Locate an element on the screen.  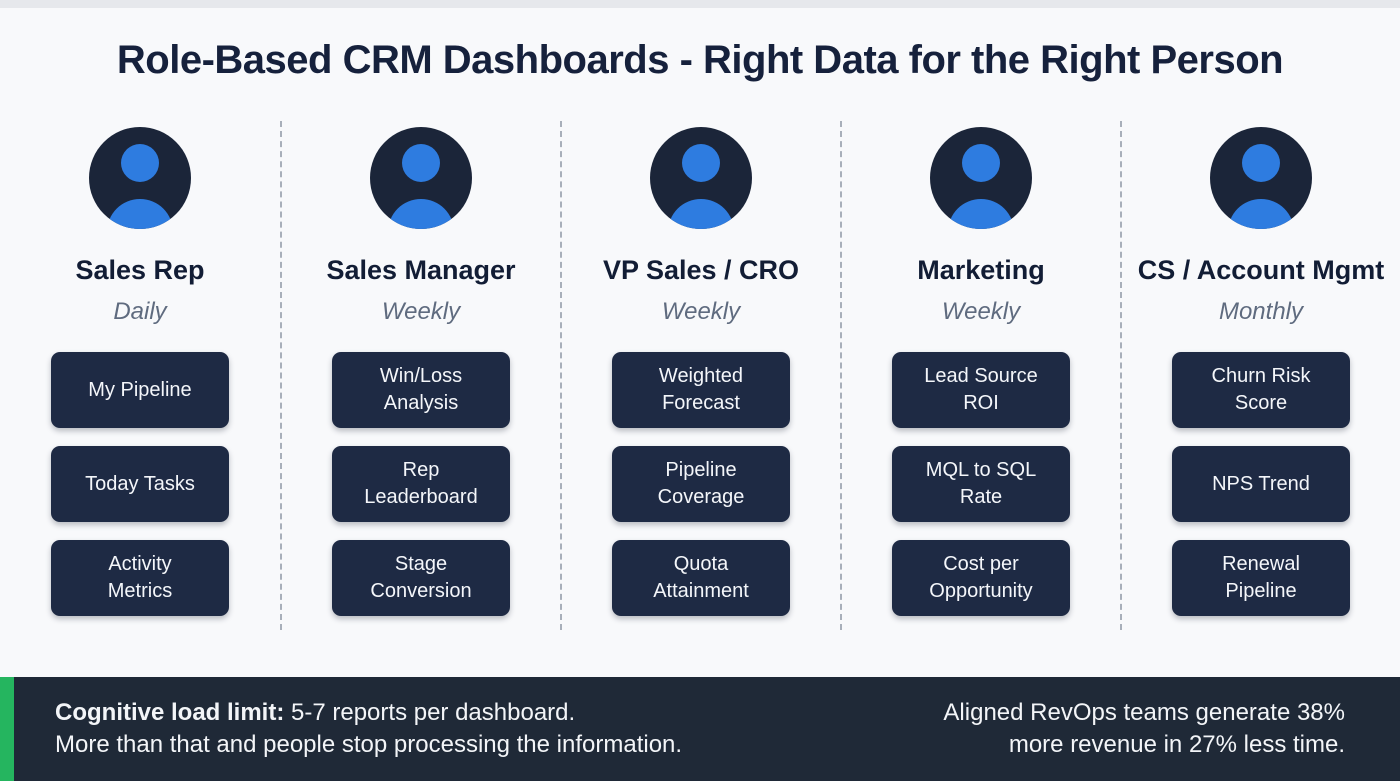
report-card: My Pipeline is located at coordinates (140, 390).